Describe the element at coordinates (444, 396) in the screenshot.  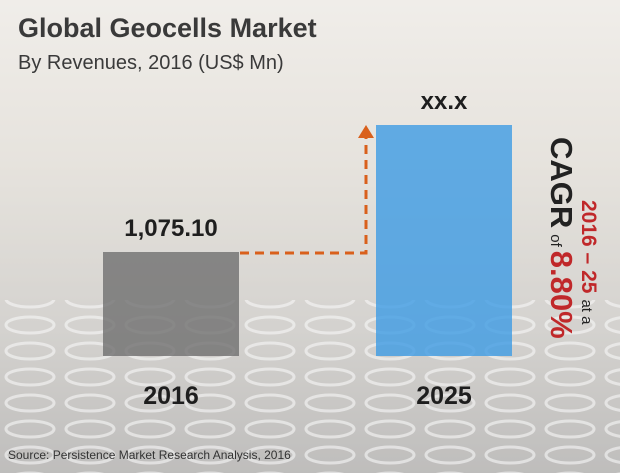
I see `category-label: 2025` at that location.